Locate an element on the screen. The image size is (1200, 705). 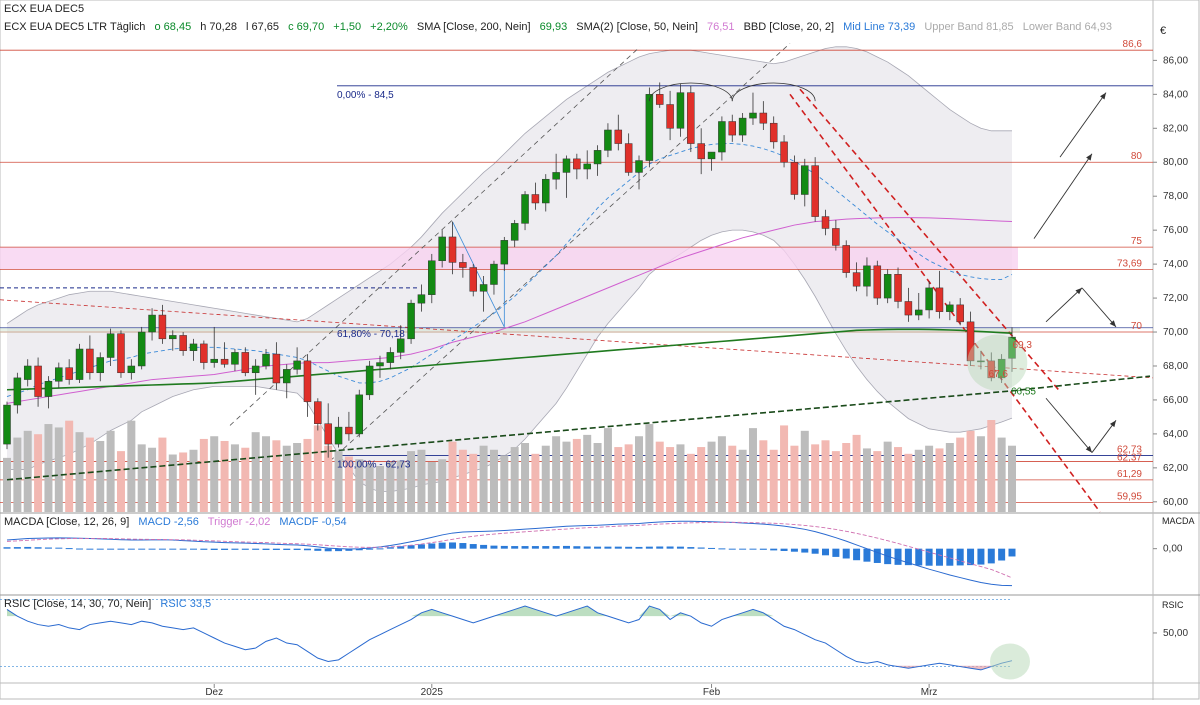
instrument-label: ECX EUA DEC5 LTR Täglich is located at coordinates (75, 27).